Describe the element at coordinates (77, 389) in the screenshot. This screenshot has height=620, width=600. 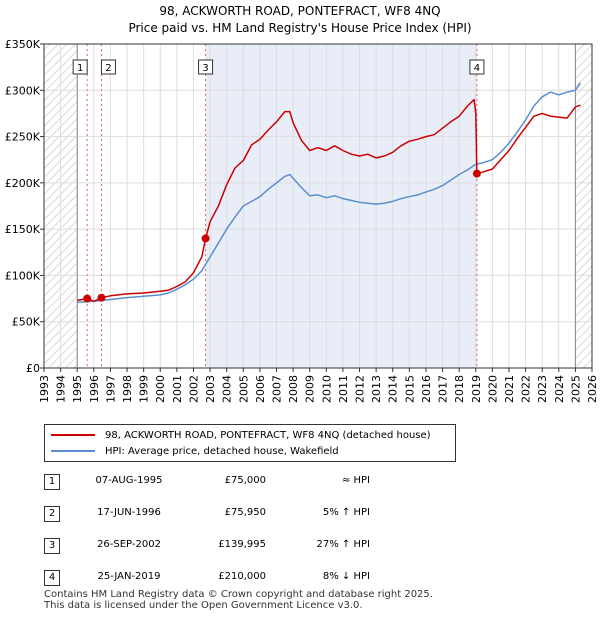
I see `x-tick-label: 1995` at that location.